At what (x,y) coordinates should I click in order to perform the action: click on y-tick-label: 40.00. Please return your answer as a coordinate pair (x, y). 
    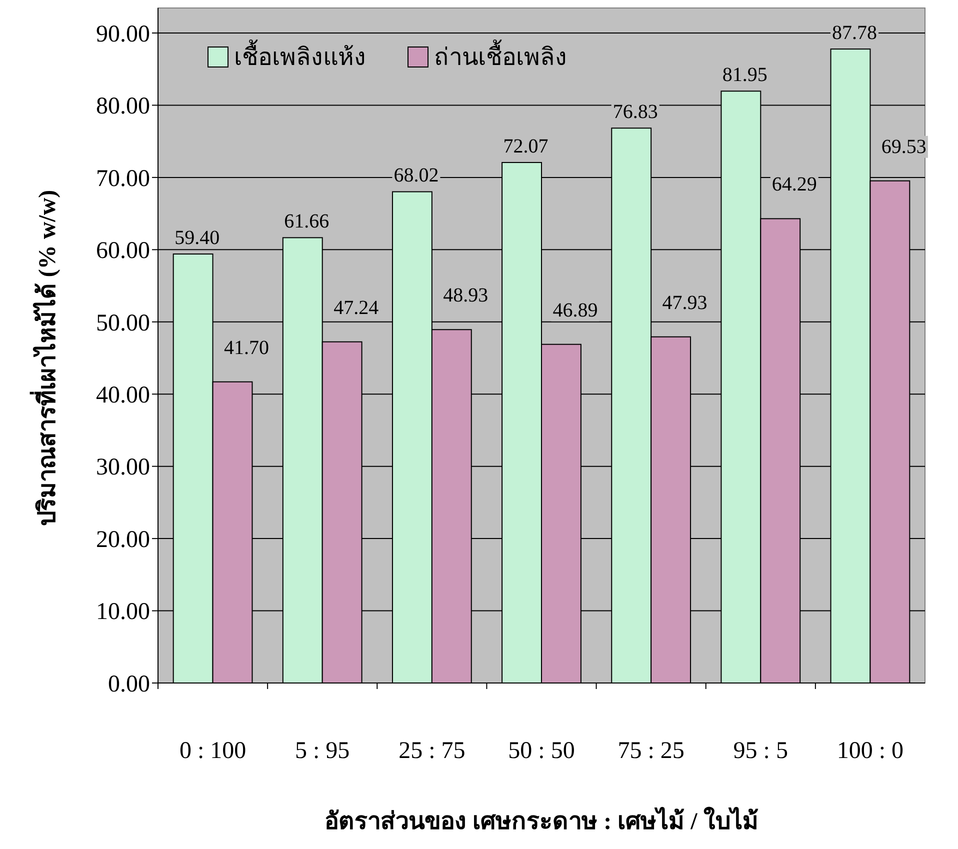
    Looking at the image, I should click on (123, 395).